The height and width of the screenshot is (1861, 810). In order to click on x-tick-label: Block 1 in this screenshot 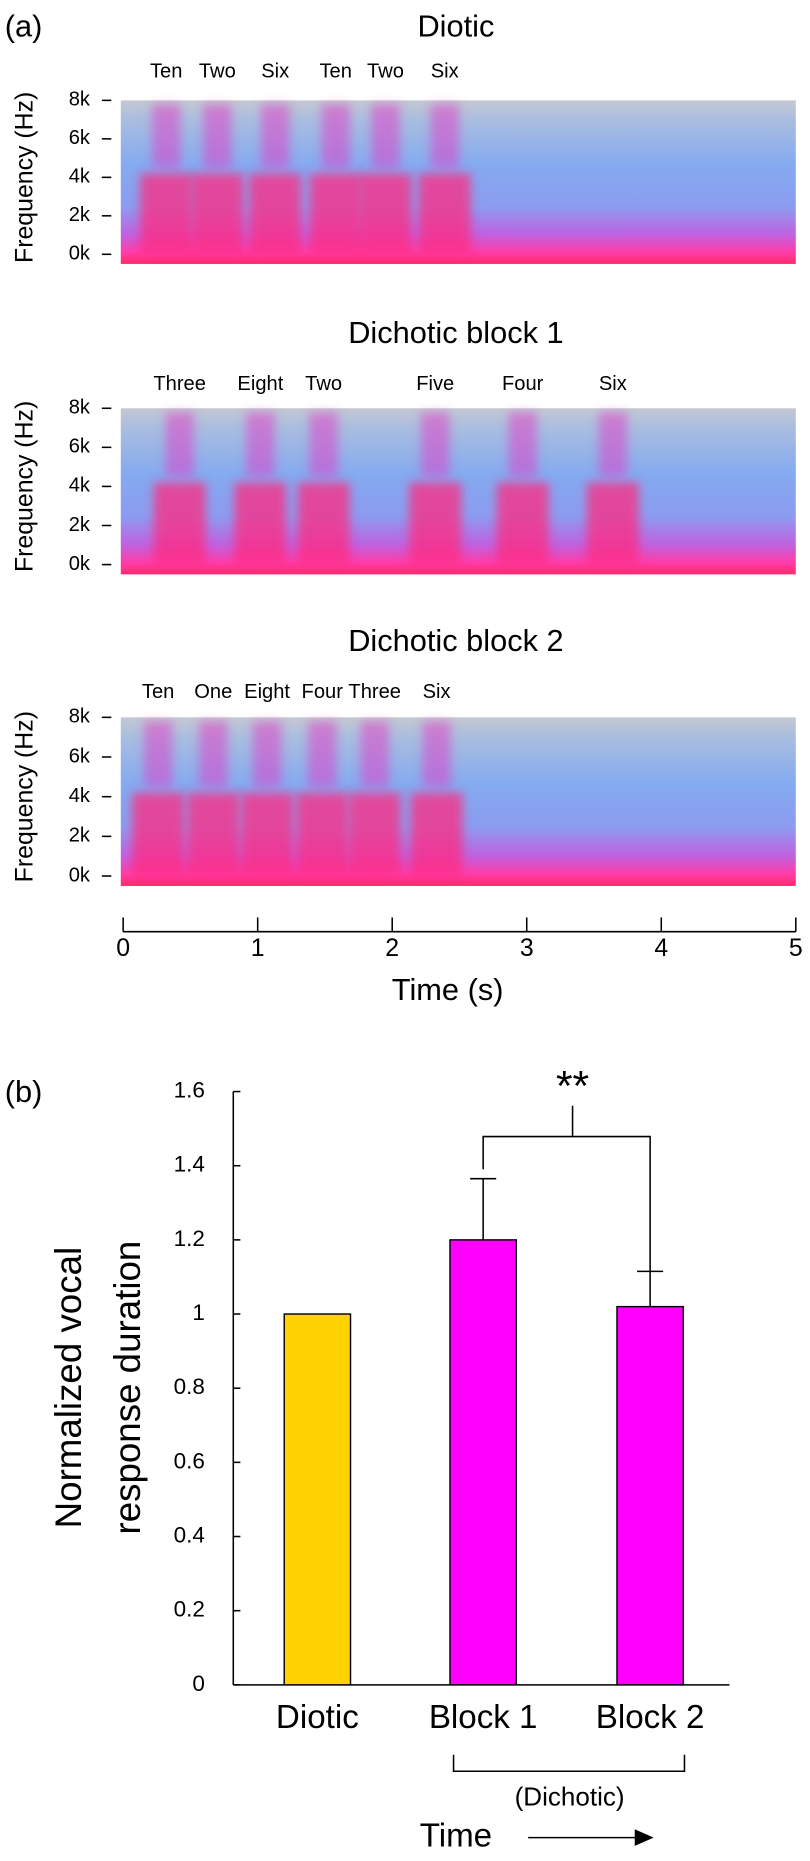, I will do `click(483, 1717)`.